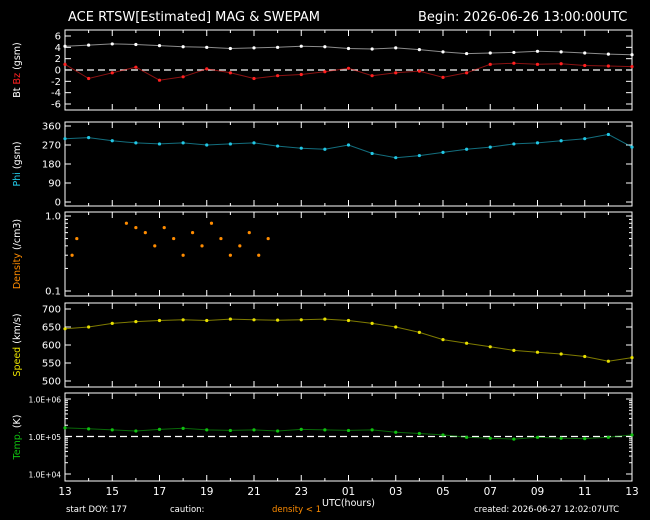 Image resolution: width=650 pixels, height=520 pixels. Describe the element at coordinates (56, 105) in the screenshot. I see `y-tick-label: -6` at that location.